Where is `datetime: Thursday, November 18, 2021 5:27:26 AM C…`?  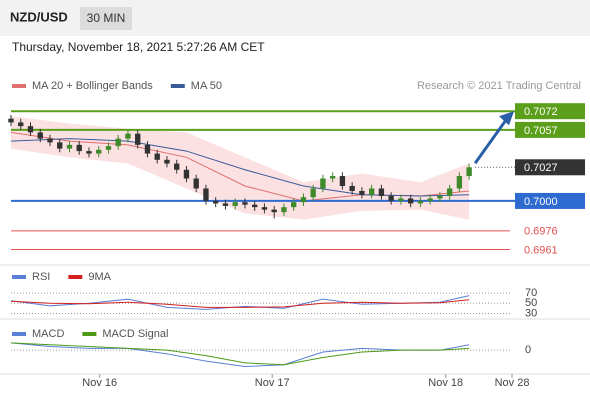 datetime: Thursday, November 18, 2021 5:27:26 AM C… is located at coordinates (138, 47).